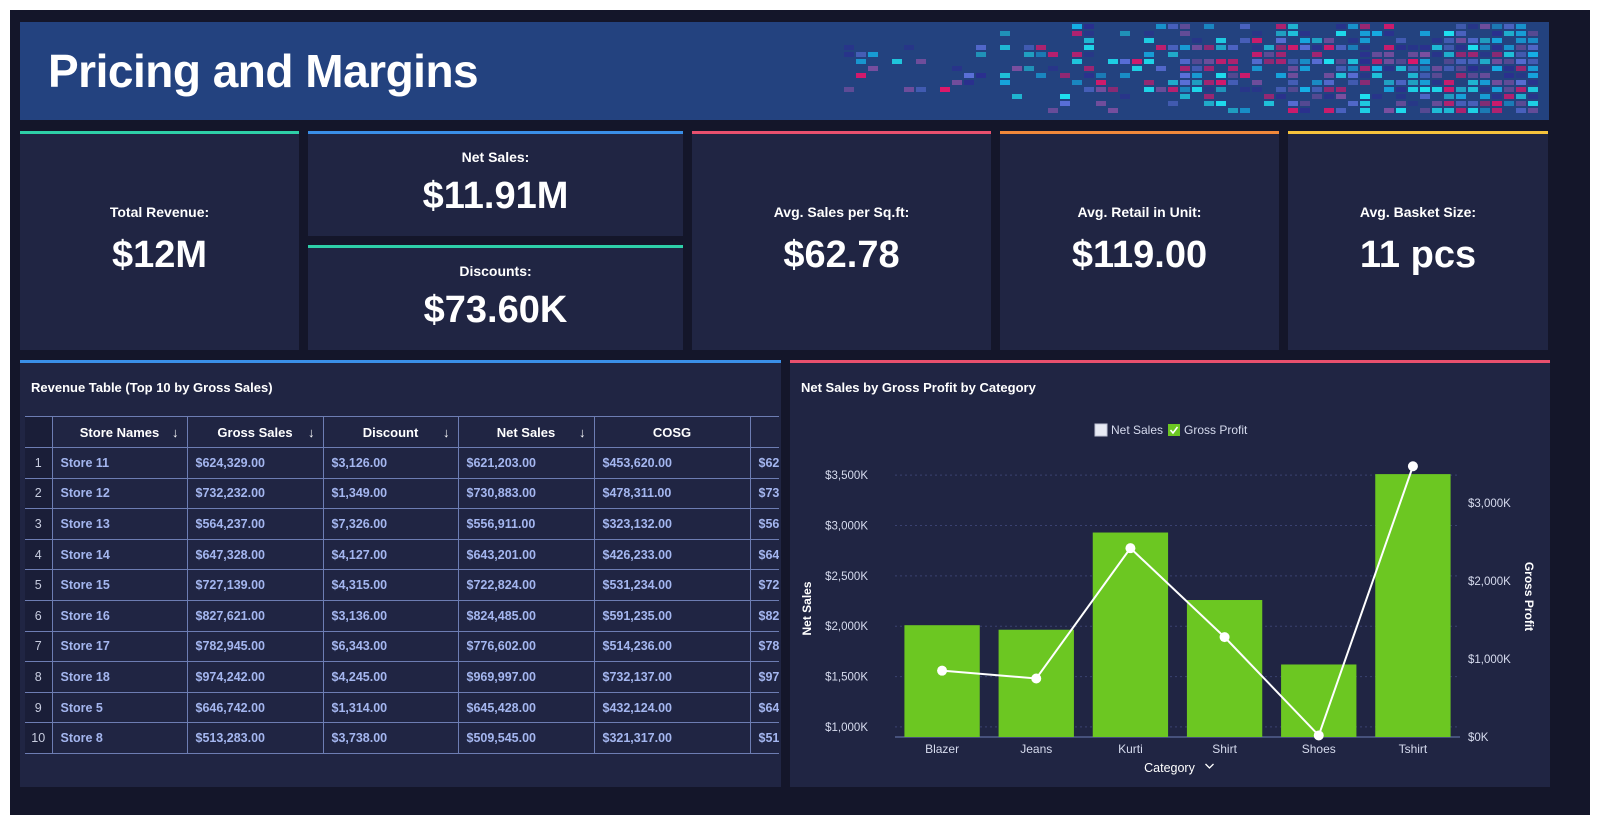  What do you see at coordinates (1137, 430) in the screenshot?
I see `legend-label: Net Sales` at bounding box center [1137, 430].